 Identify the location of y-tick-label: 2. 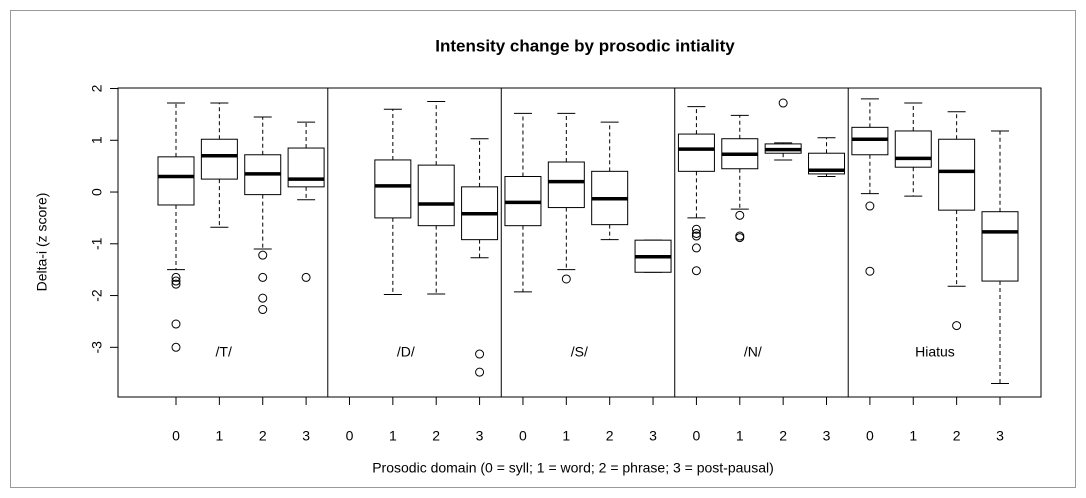
(97, 88).